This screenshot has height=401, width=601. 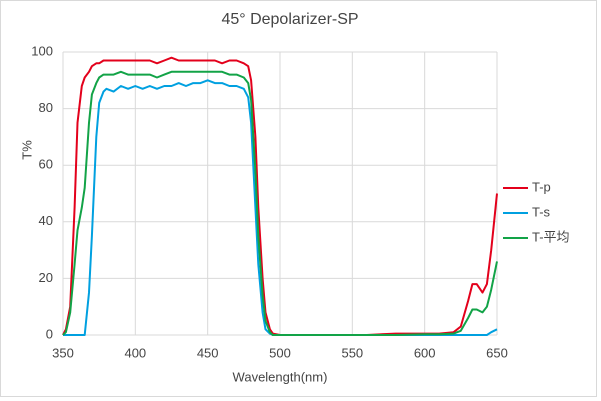 What do you see at coordinates (63, 352) in the screenshot?
I see `x-tick-label: 350` at bounding box center [63, 352].